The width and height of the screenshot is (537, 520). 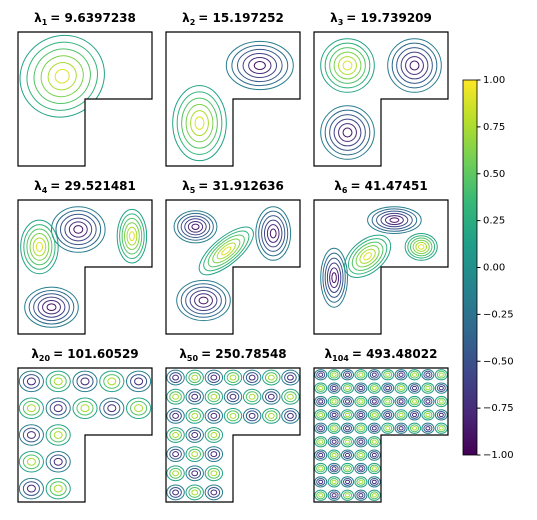 I want to click on lambda-value: = 493.48022, so click(x=395, y=354).